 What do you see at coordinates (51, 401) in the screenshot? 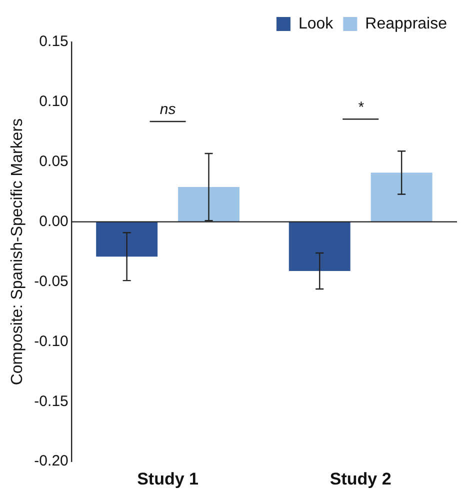
I see `y-tick-label: -0.15` at bounding box center [51, 401].